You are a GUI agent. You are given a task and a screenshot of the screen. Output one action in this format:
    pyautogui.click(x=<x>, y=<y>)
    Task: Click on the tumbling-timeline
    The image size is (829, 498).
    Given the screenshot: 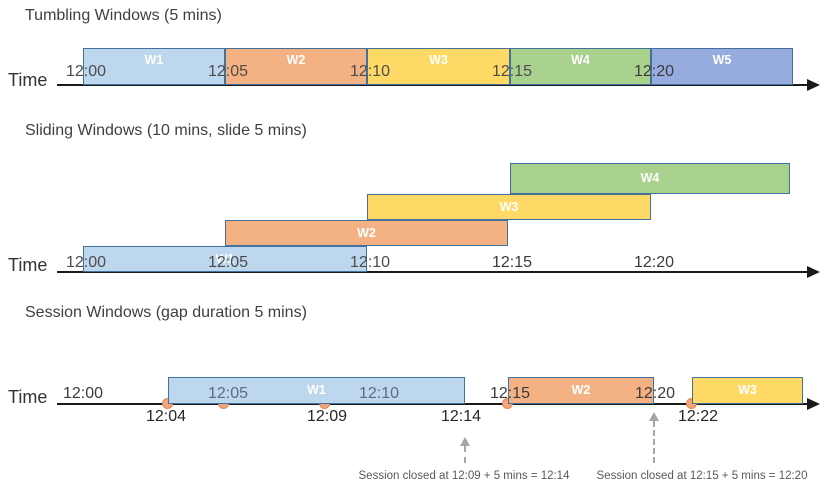 What is the action you would take?
    pyautogui.click(x=438, y=85)
    